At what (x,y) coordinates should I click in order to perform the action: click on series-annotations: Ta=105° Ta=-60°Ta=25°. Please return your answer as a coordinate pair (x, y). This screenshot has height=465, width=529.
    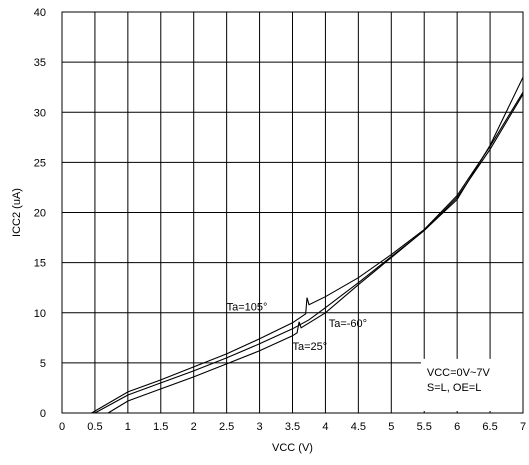
    Looking at the image, I should click on (297, 327).